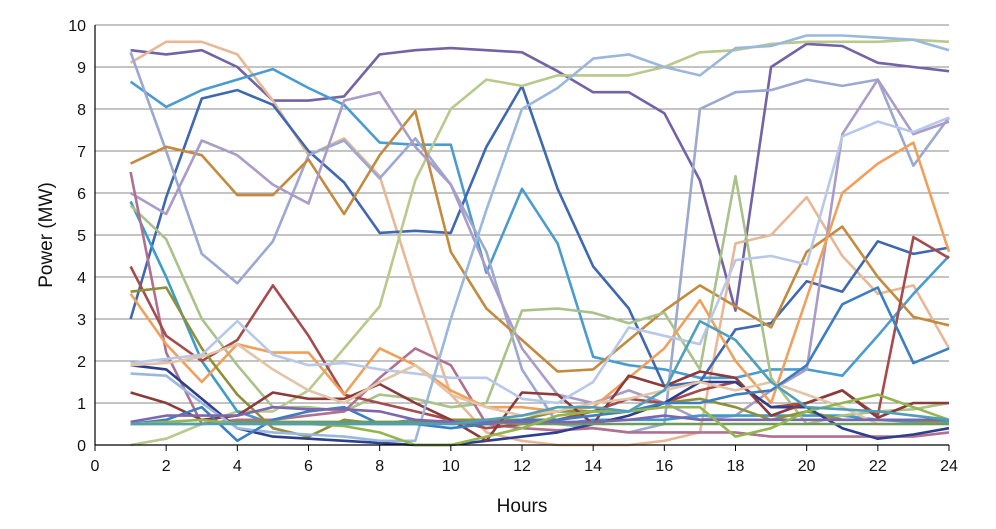 The width and height of the screenshot is (996, 529). Describe the element at coordinates (95, 466) in the screenshot. I see `x-tick-label: 0` at that location.